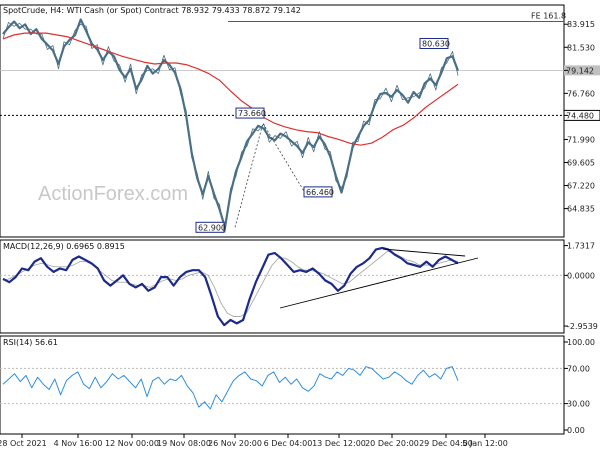 The image size is (600, 450). I want to click on macd-y-tick-label: -2.9539, so click(582, 326).